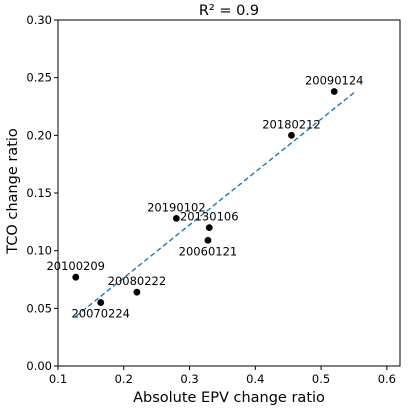 The height and width of the screenshot is (408, 408). I want to click on y-tick-label: 0.05, so click(39, 308).